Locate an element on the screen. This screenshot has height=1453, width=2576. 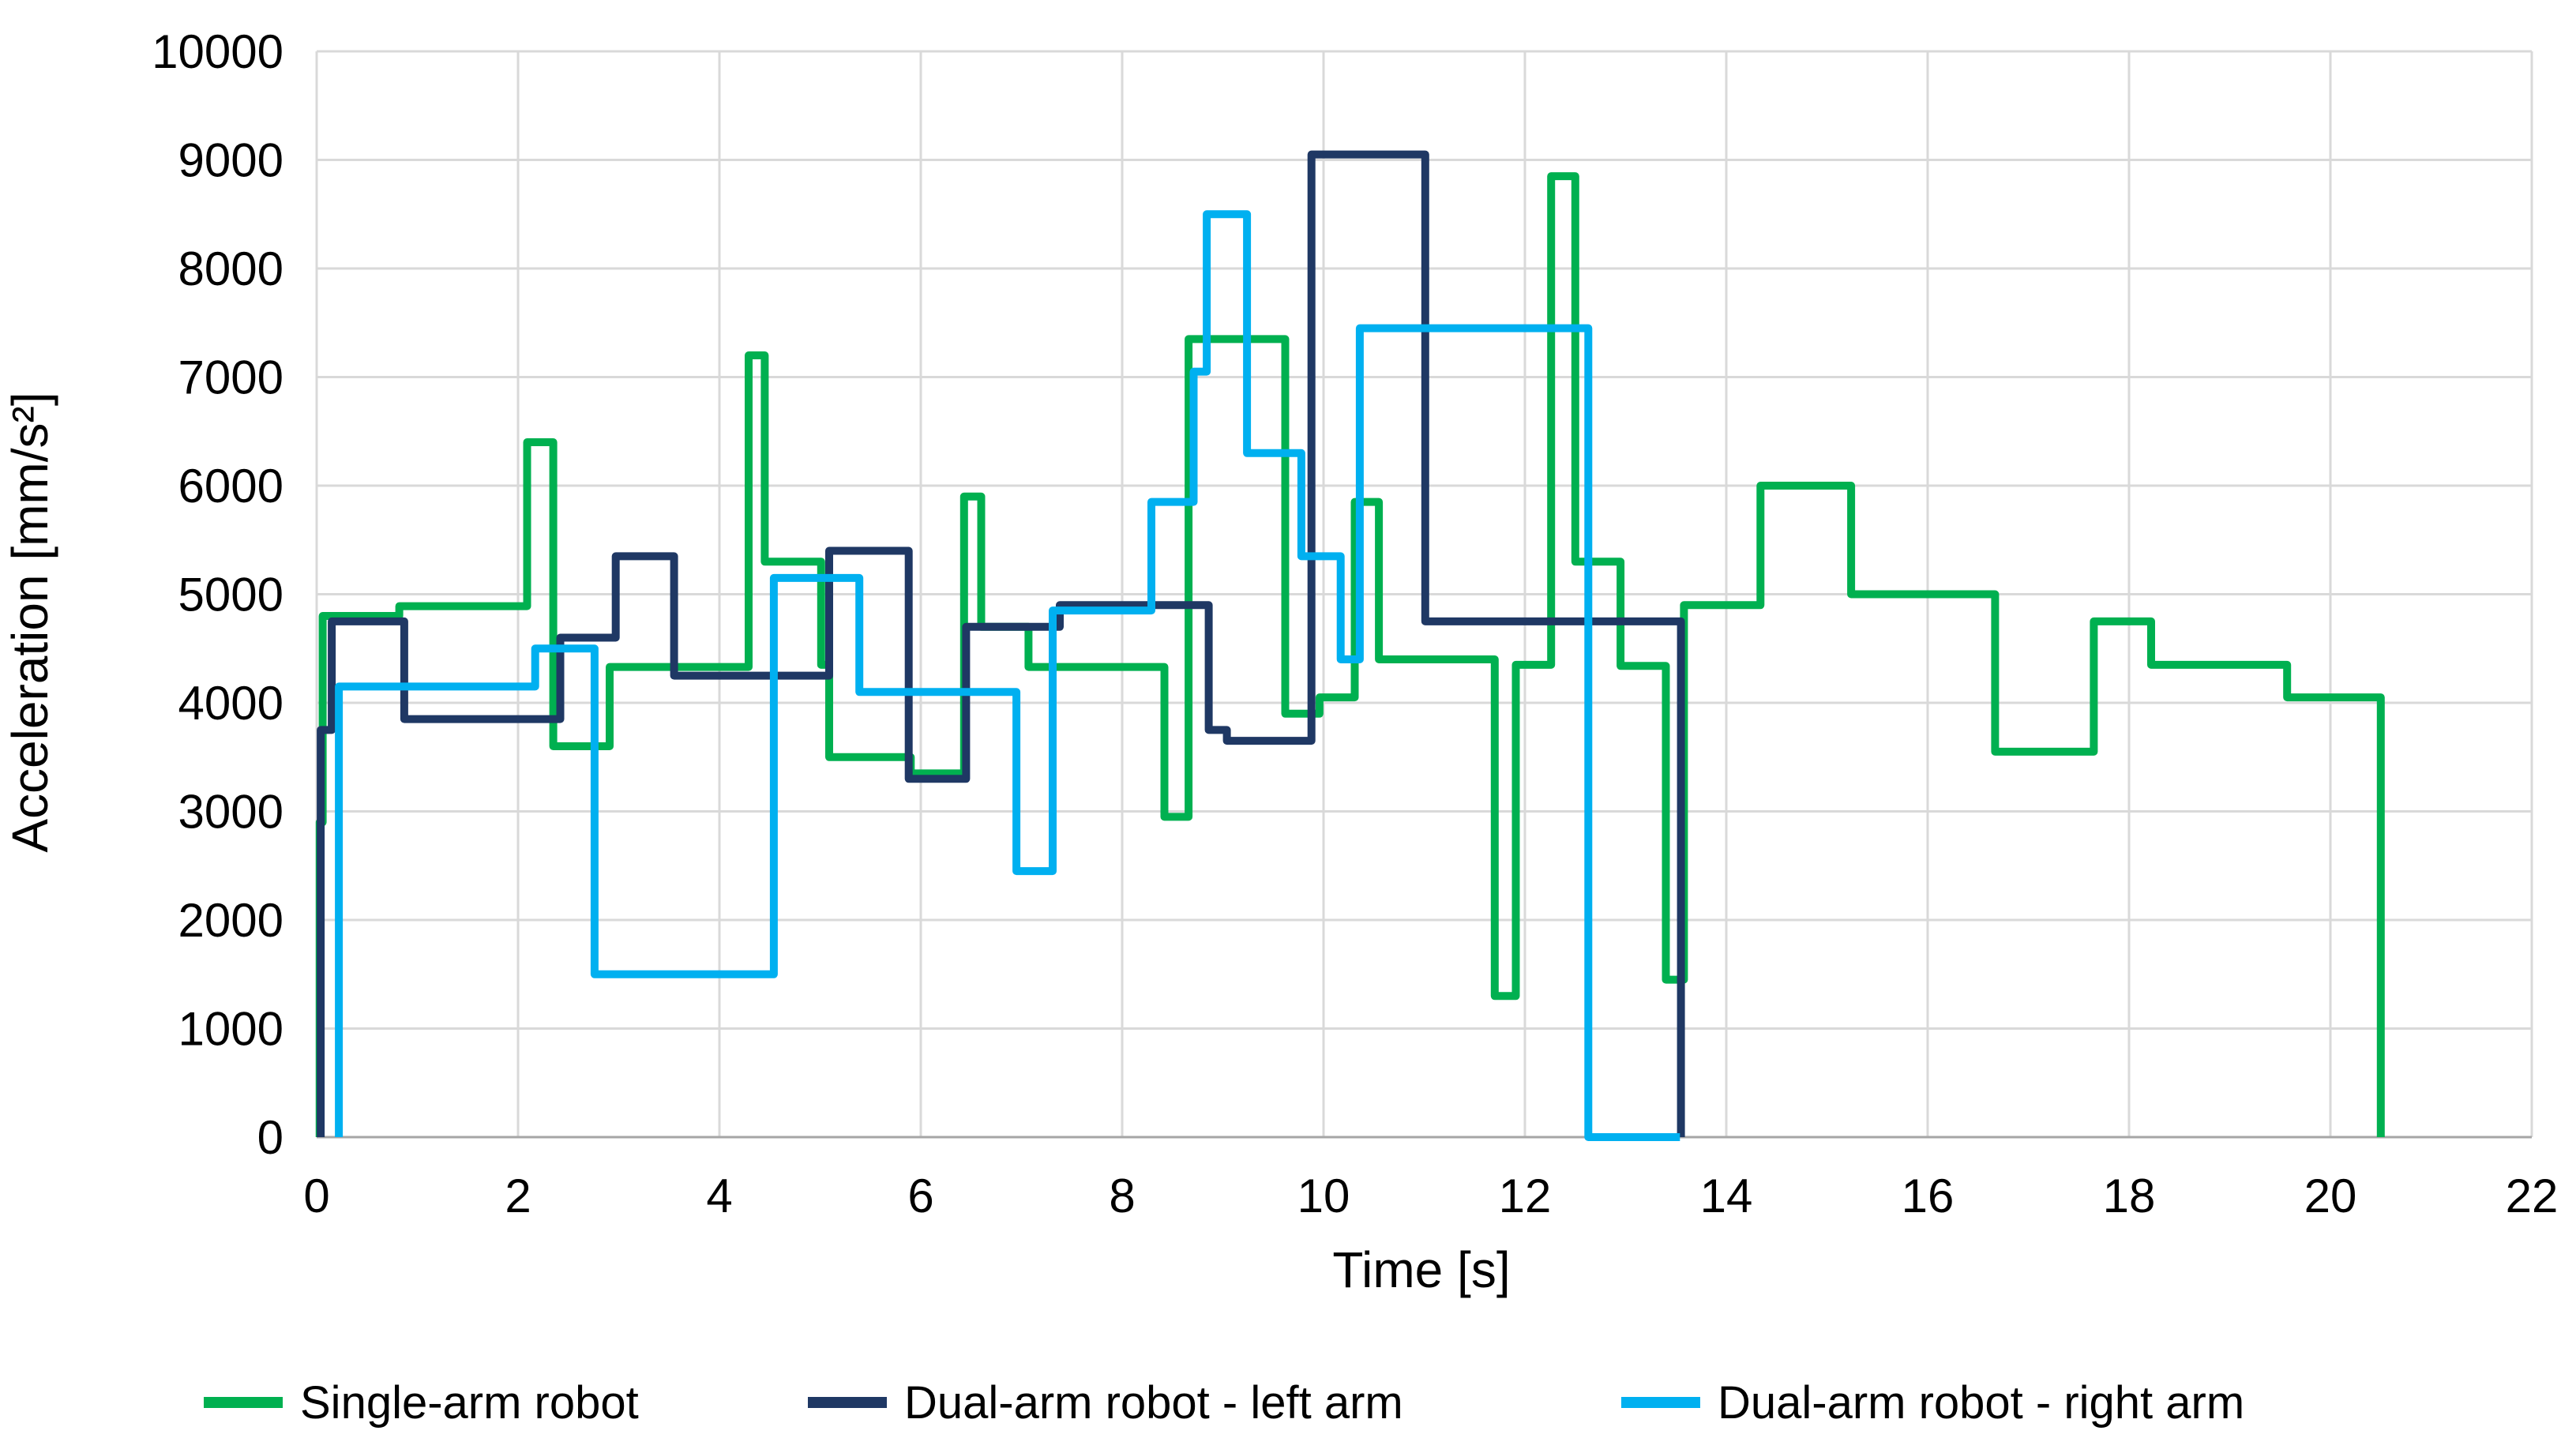
legend-item: Dual-arm robot - left arm is located at coordinates (1105, 1403).